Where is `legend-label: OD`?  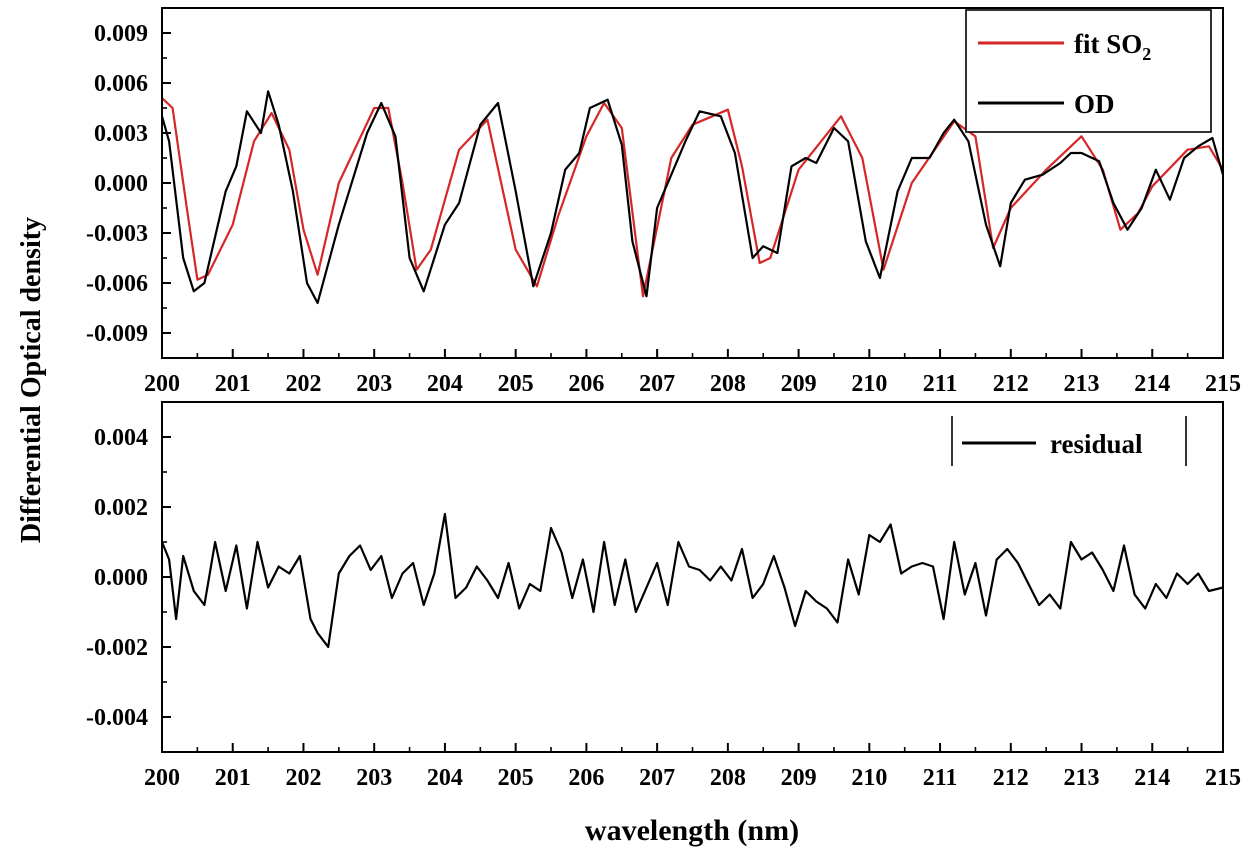 legend-label: OD is located at coordinates (1094, 104).